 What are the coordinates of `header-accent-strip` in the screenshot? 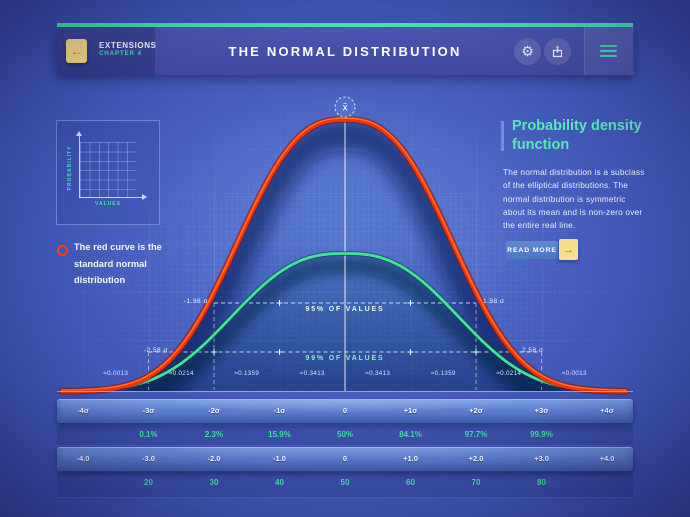 It's located at (345, 25).